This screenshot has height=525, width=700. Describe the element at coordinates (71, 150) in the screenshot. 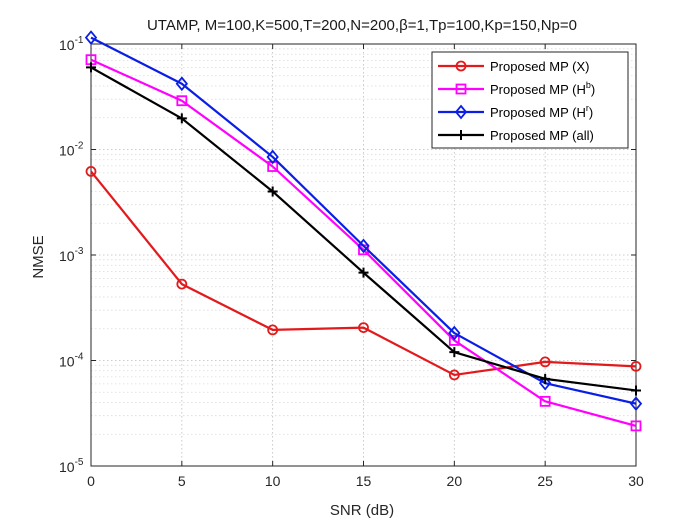

I see `y-tick-label: 10⁻²` at that location.